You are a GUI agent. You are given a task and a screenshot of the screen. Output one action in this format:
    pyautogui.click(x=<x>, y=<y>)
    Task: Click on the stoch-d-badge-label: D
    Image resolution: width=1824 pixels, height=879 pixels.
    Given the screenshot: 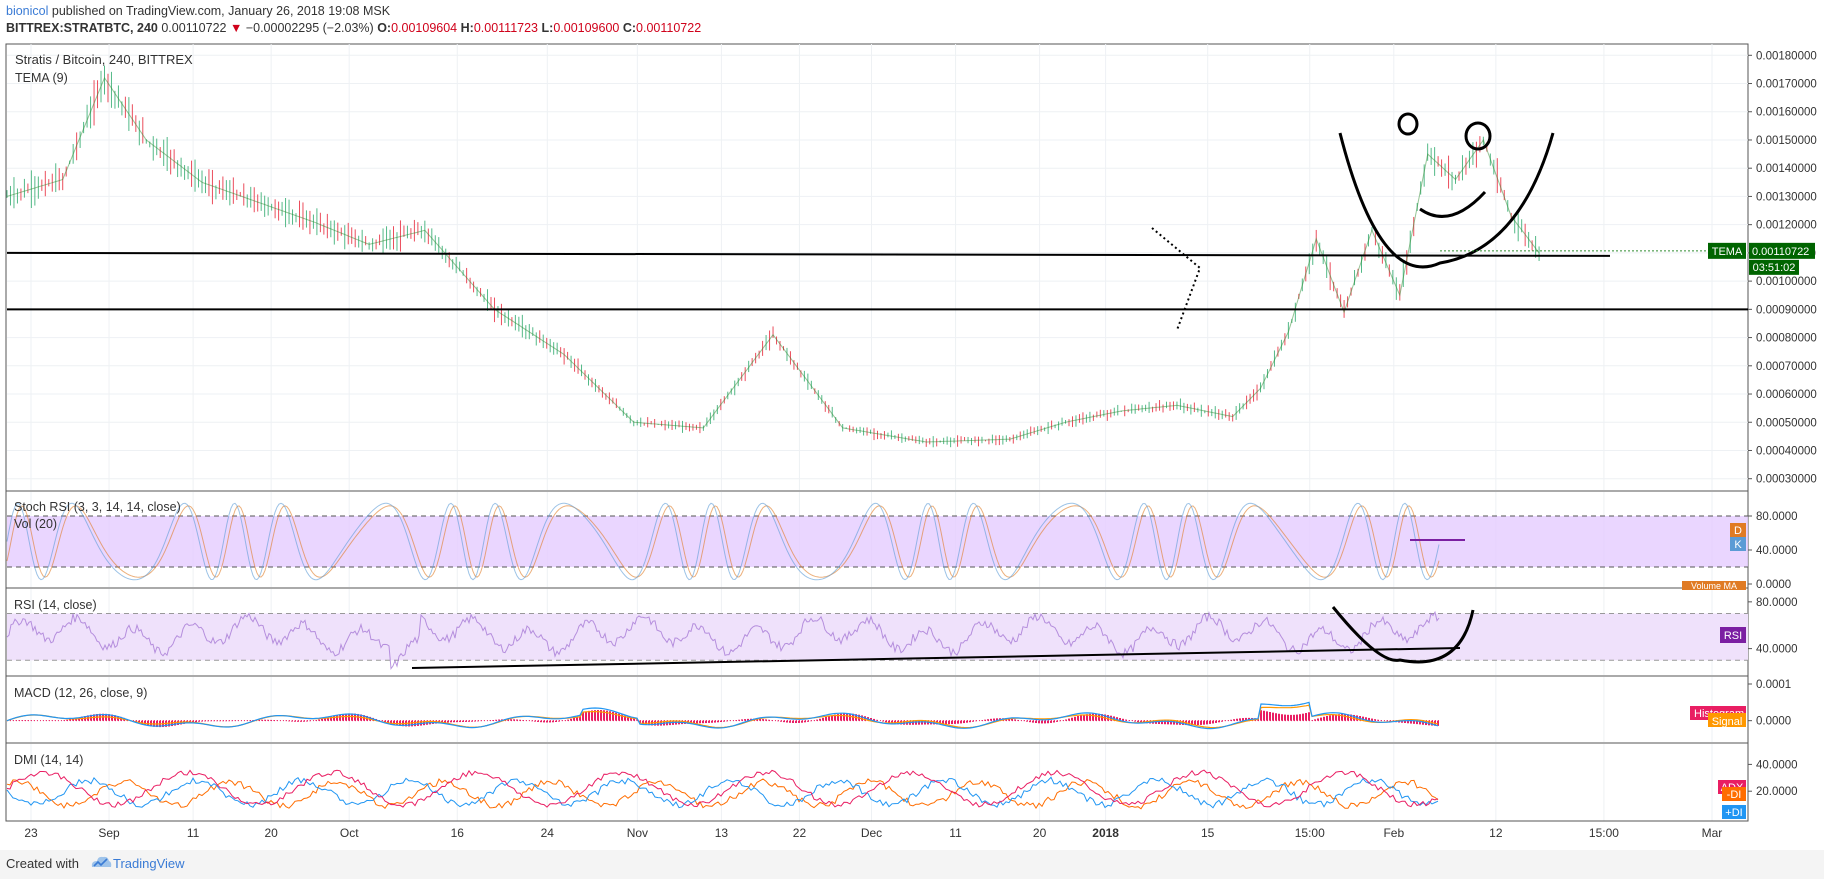 What is the action you would take?
    pyautogui.click(x=1738, y=531)
    